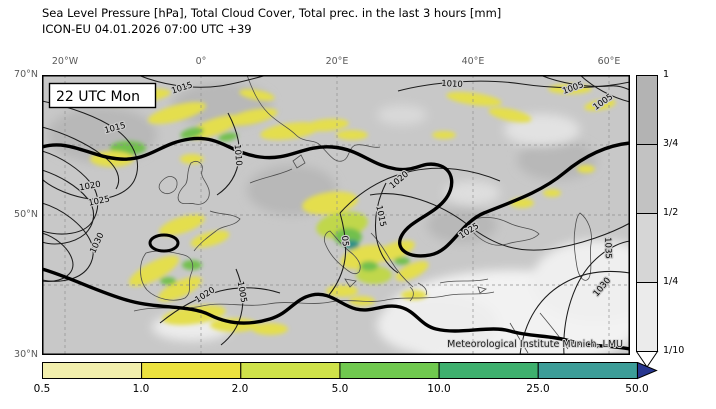 Image resolution: width=716 pixels, height=409 pixels. I want to click on isobar-thick, so click(164, 243).